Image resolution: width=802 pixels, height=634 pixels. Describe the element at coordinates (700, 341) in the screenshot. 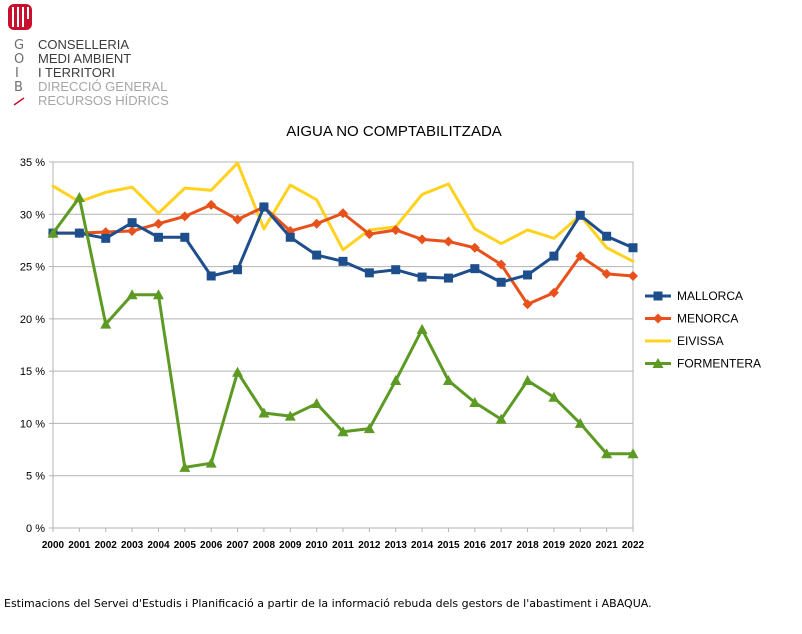

I see `legend-label-eivissa: EIVISSA` at that location.